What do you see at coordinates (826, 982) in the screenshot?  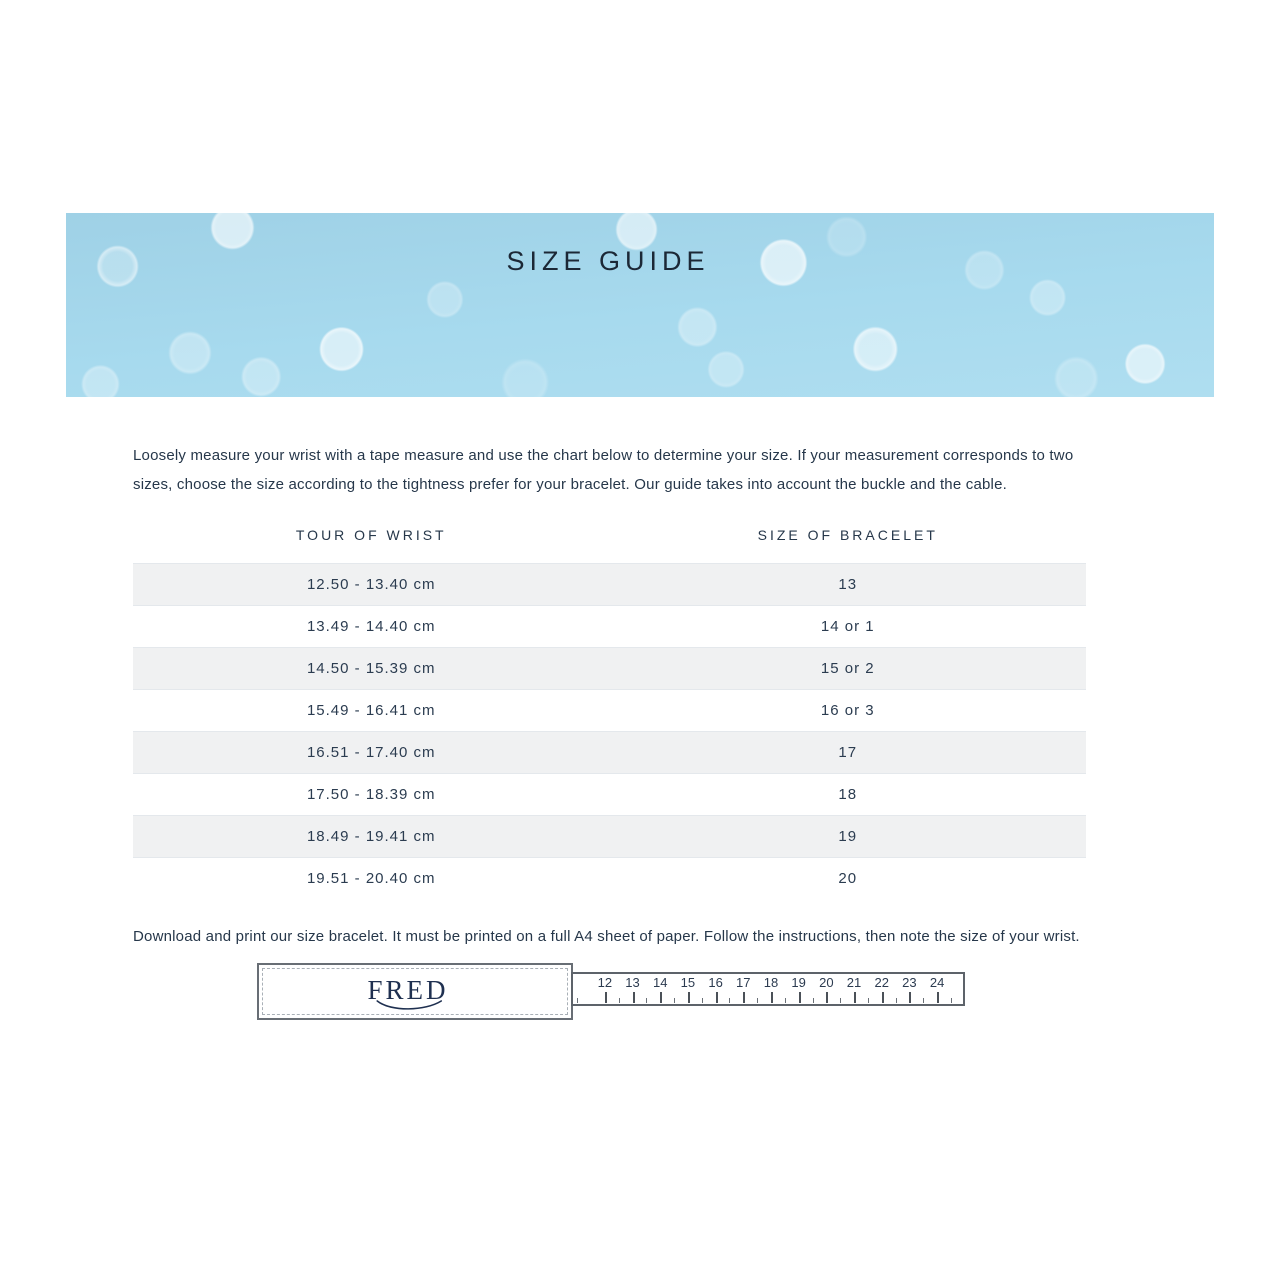 I see `ruler-number: 20` at bounding box center [826, 982].